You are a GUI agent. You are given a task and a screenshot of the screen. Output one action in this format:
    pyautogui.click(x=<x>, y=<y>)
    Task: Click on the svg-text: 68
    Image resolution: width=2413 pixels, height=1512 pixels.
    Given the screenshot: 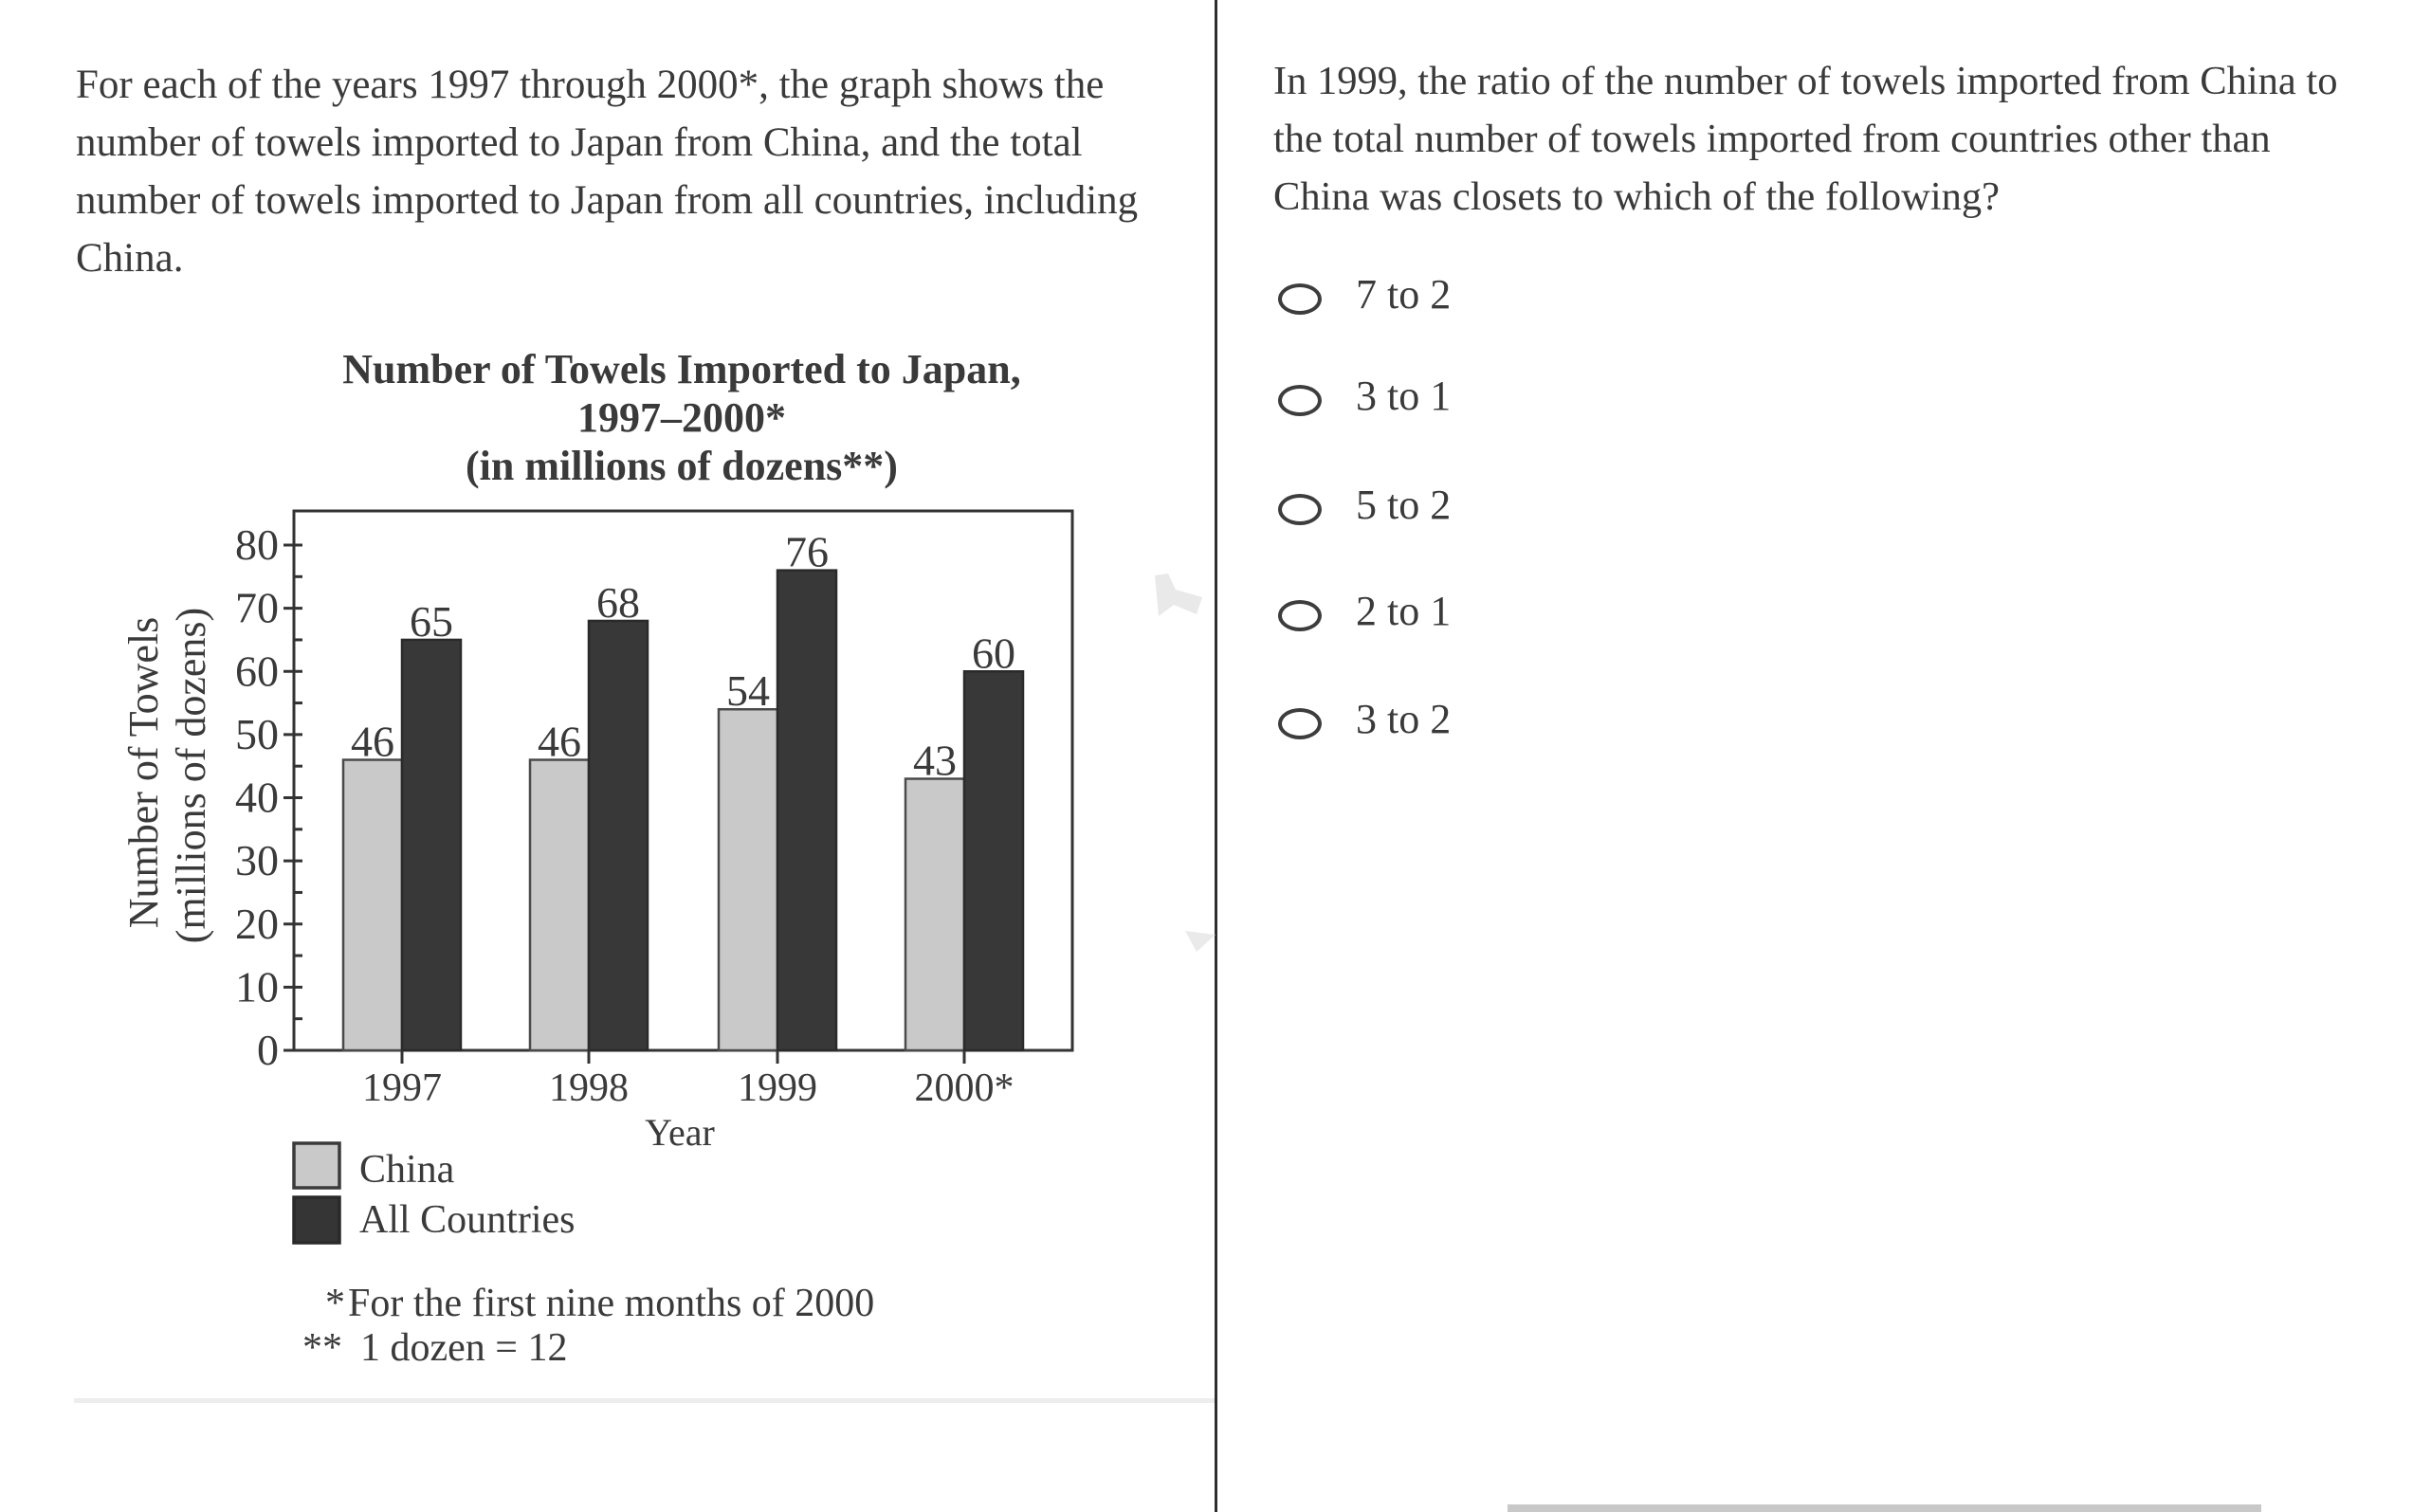 What is the action you would take?
    pyautogui.click(x=618, y=603)
    